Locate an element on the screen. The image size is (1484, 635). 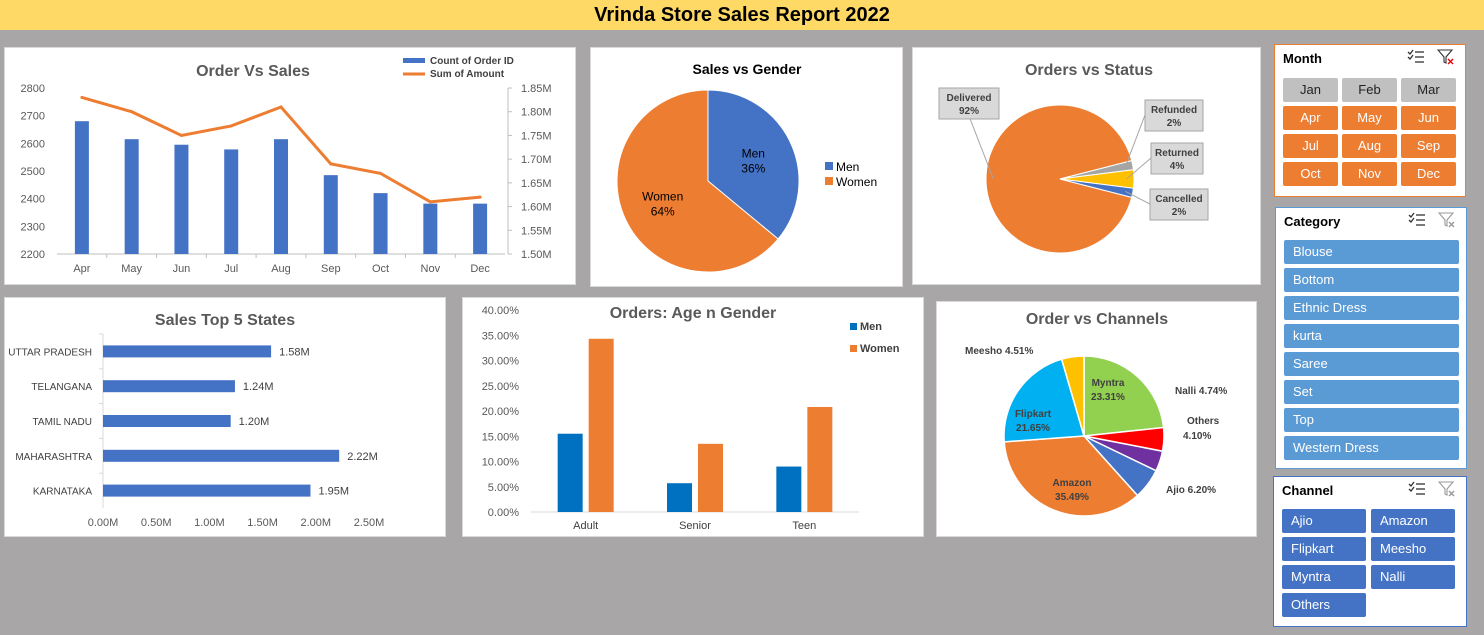
slice-label-name: Meesho is located at coordinates (985, 351).